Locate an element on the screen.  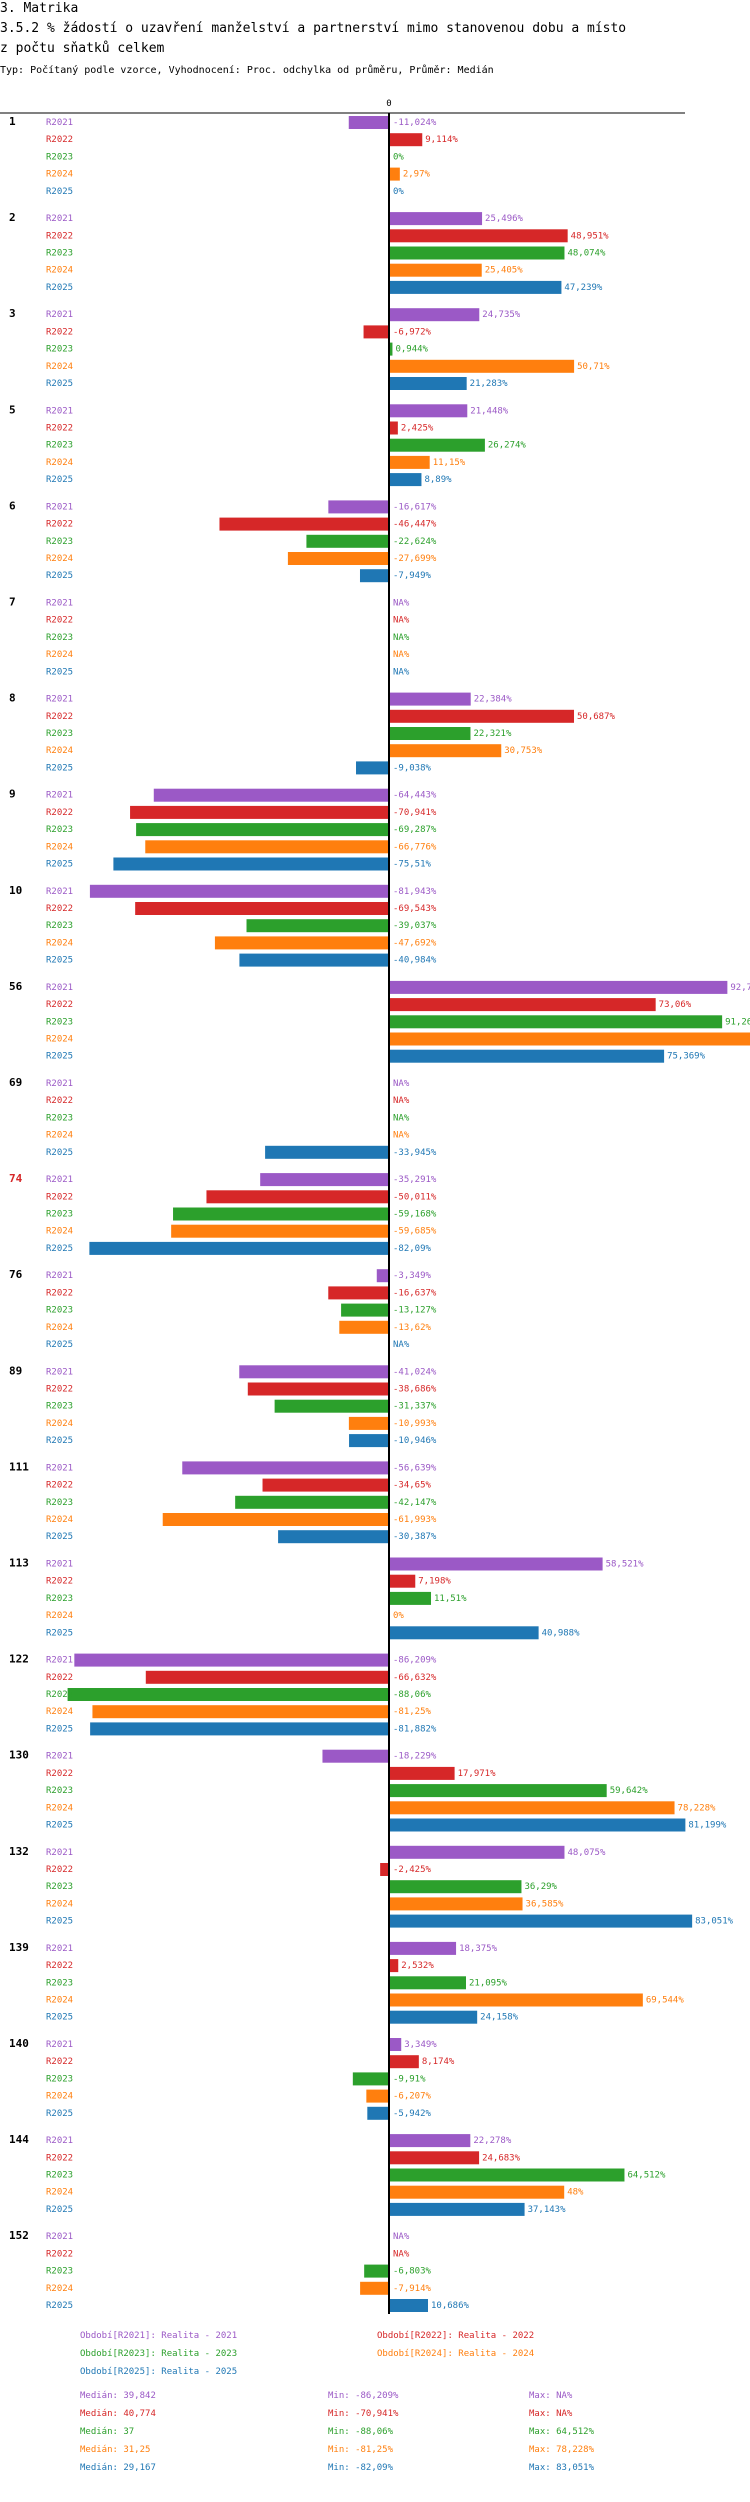
data-label: 73,06% is located at coordinates (675, 1005).